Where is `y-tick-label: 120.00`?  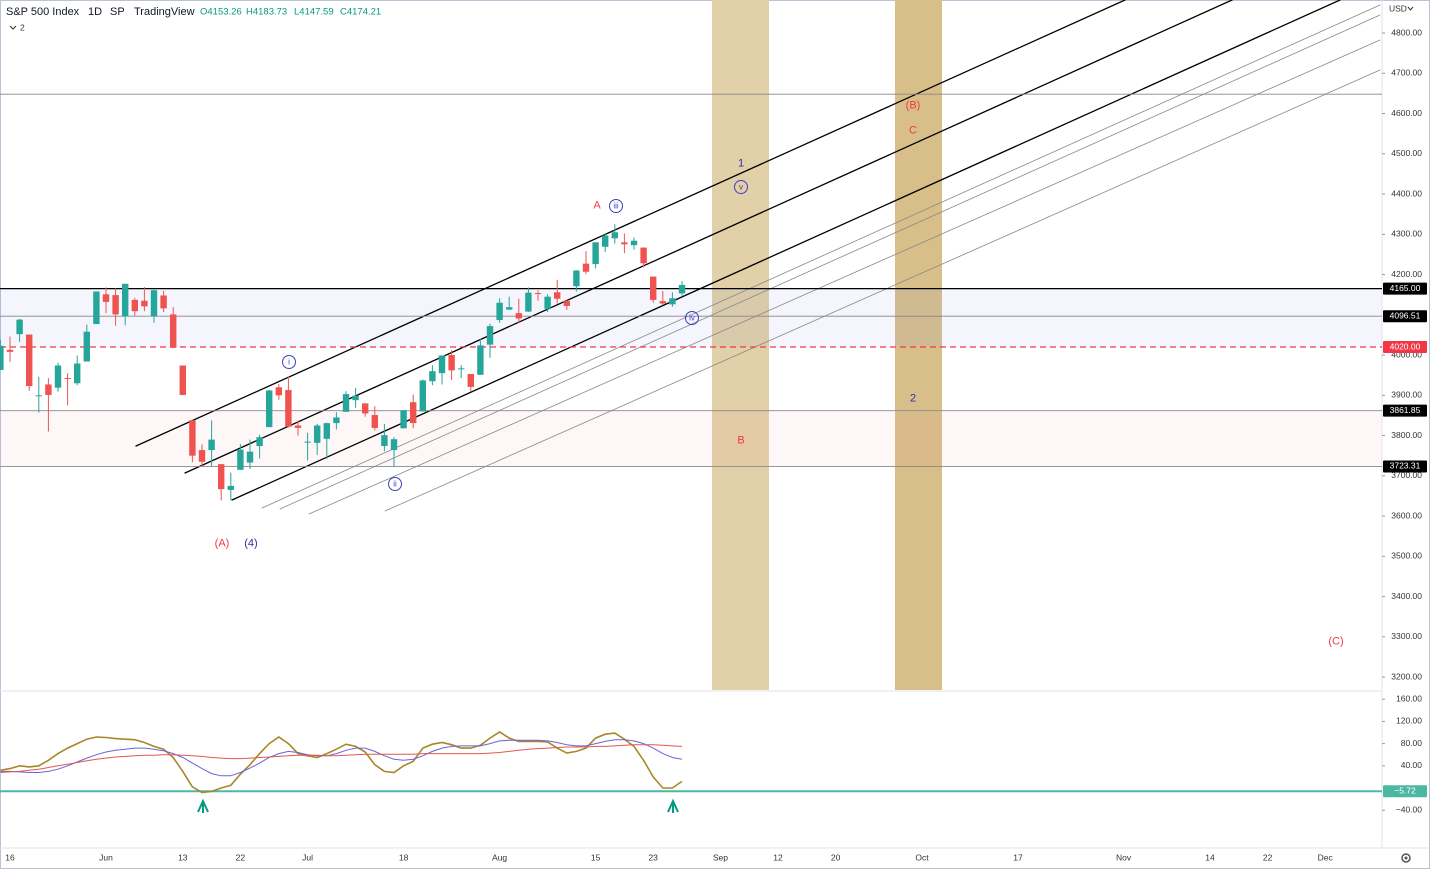
y-tick-label: 120.00 is located at coordinates (1409, 721).